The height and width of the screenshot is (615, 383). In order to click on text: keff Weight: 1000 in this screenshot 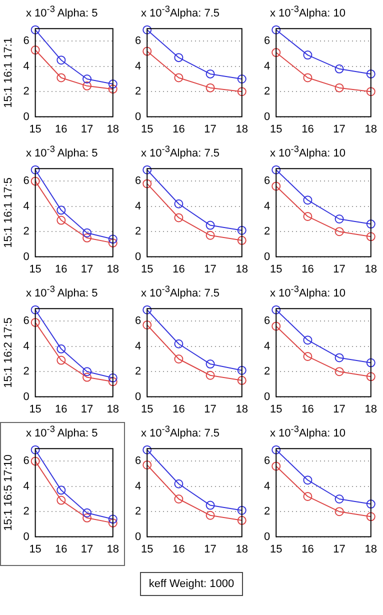, I will do `click(192, 584)`.